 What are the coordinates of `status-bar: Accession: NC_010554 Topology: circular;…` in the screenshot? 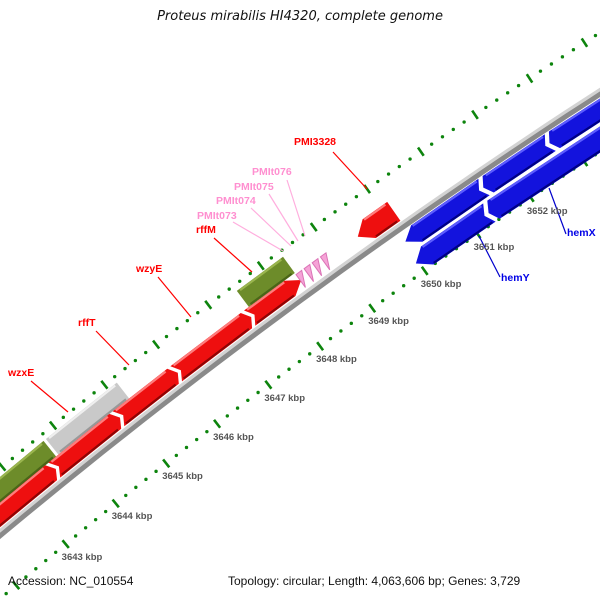 It's located at (300, 583).